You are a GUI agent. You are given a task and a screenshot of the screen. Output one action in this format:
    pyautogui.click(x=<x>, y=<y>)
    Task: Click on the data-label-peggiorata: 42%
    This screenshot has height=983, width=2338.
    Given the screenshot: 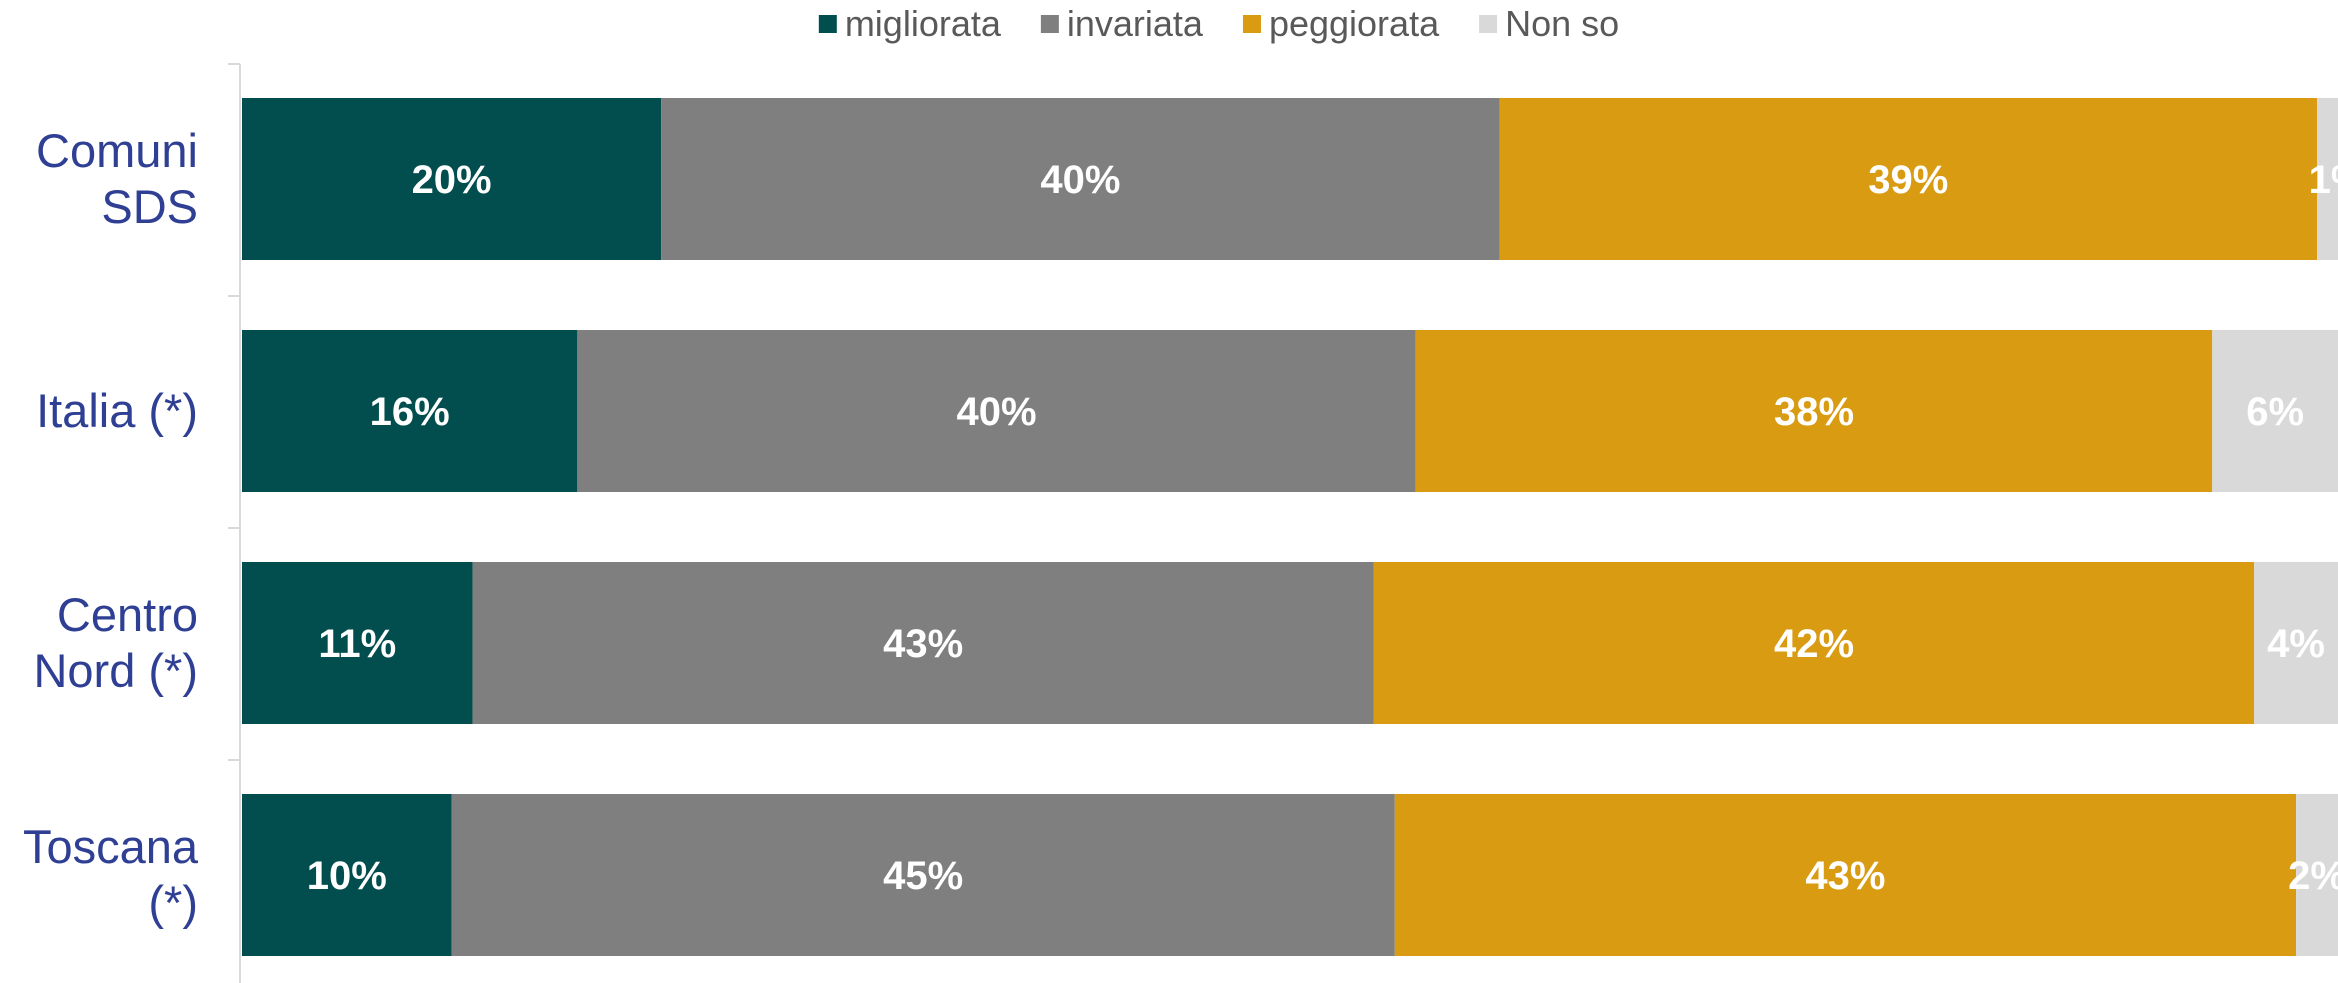 What is the action you would take?
    pyautogui.click(x=1814, y=644)
    